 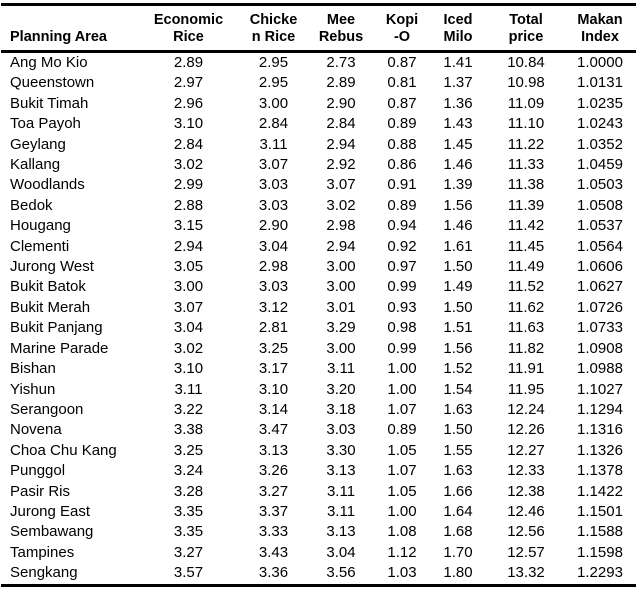 What do you see at coordinates (402, 471) in the screenshot?
I see `value-cell-kopi-o: 1.07` at bounding box center [402, 471].